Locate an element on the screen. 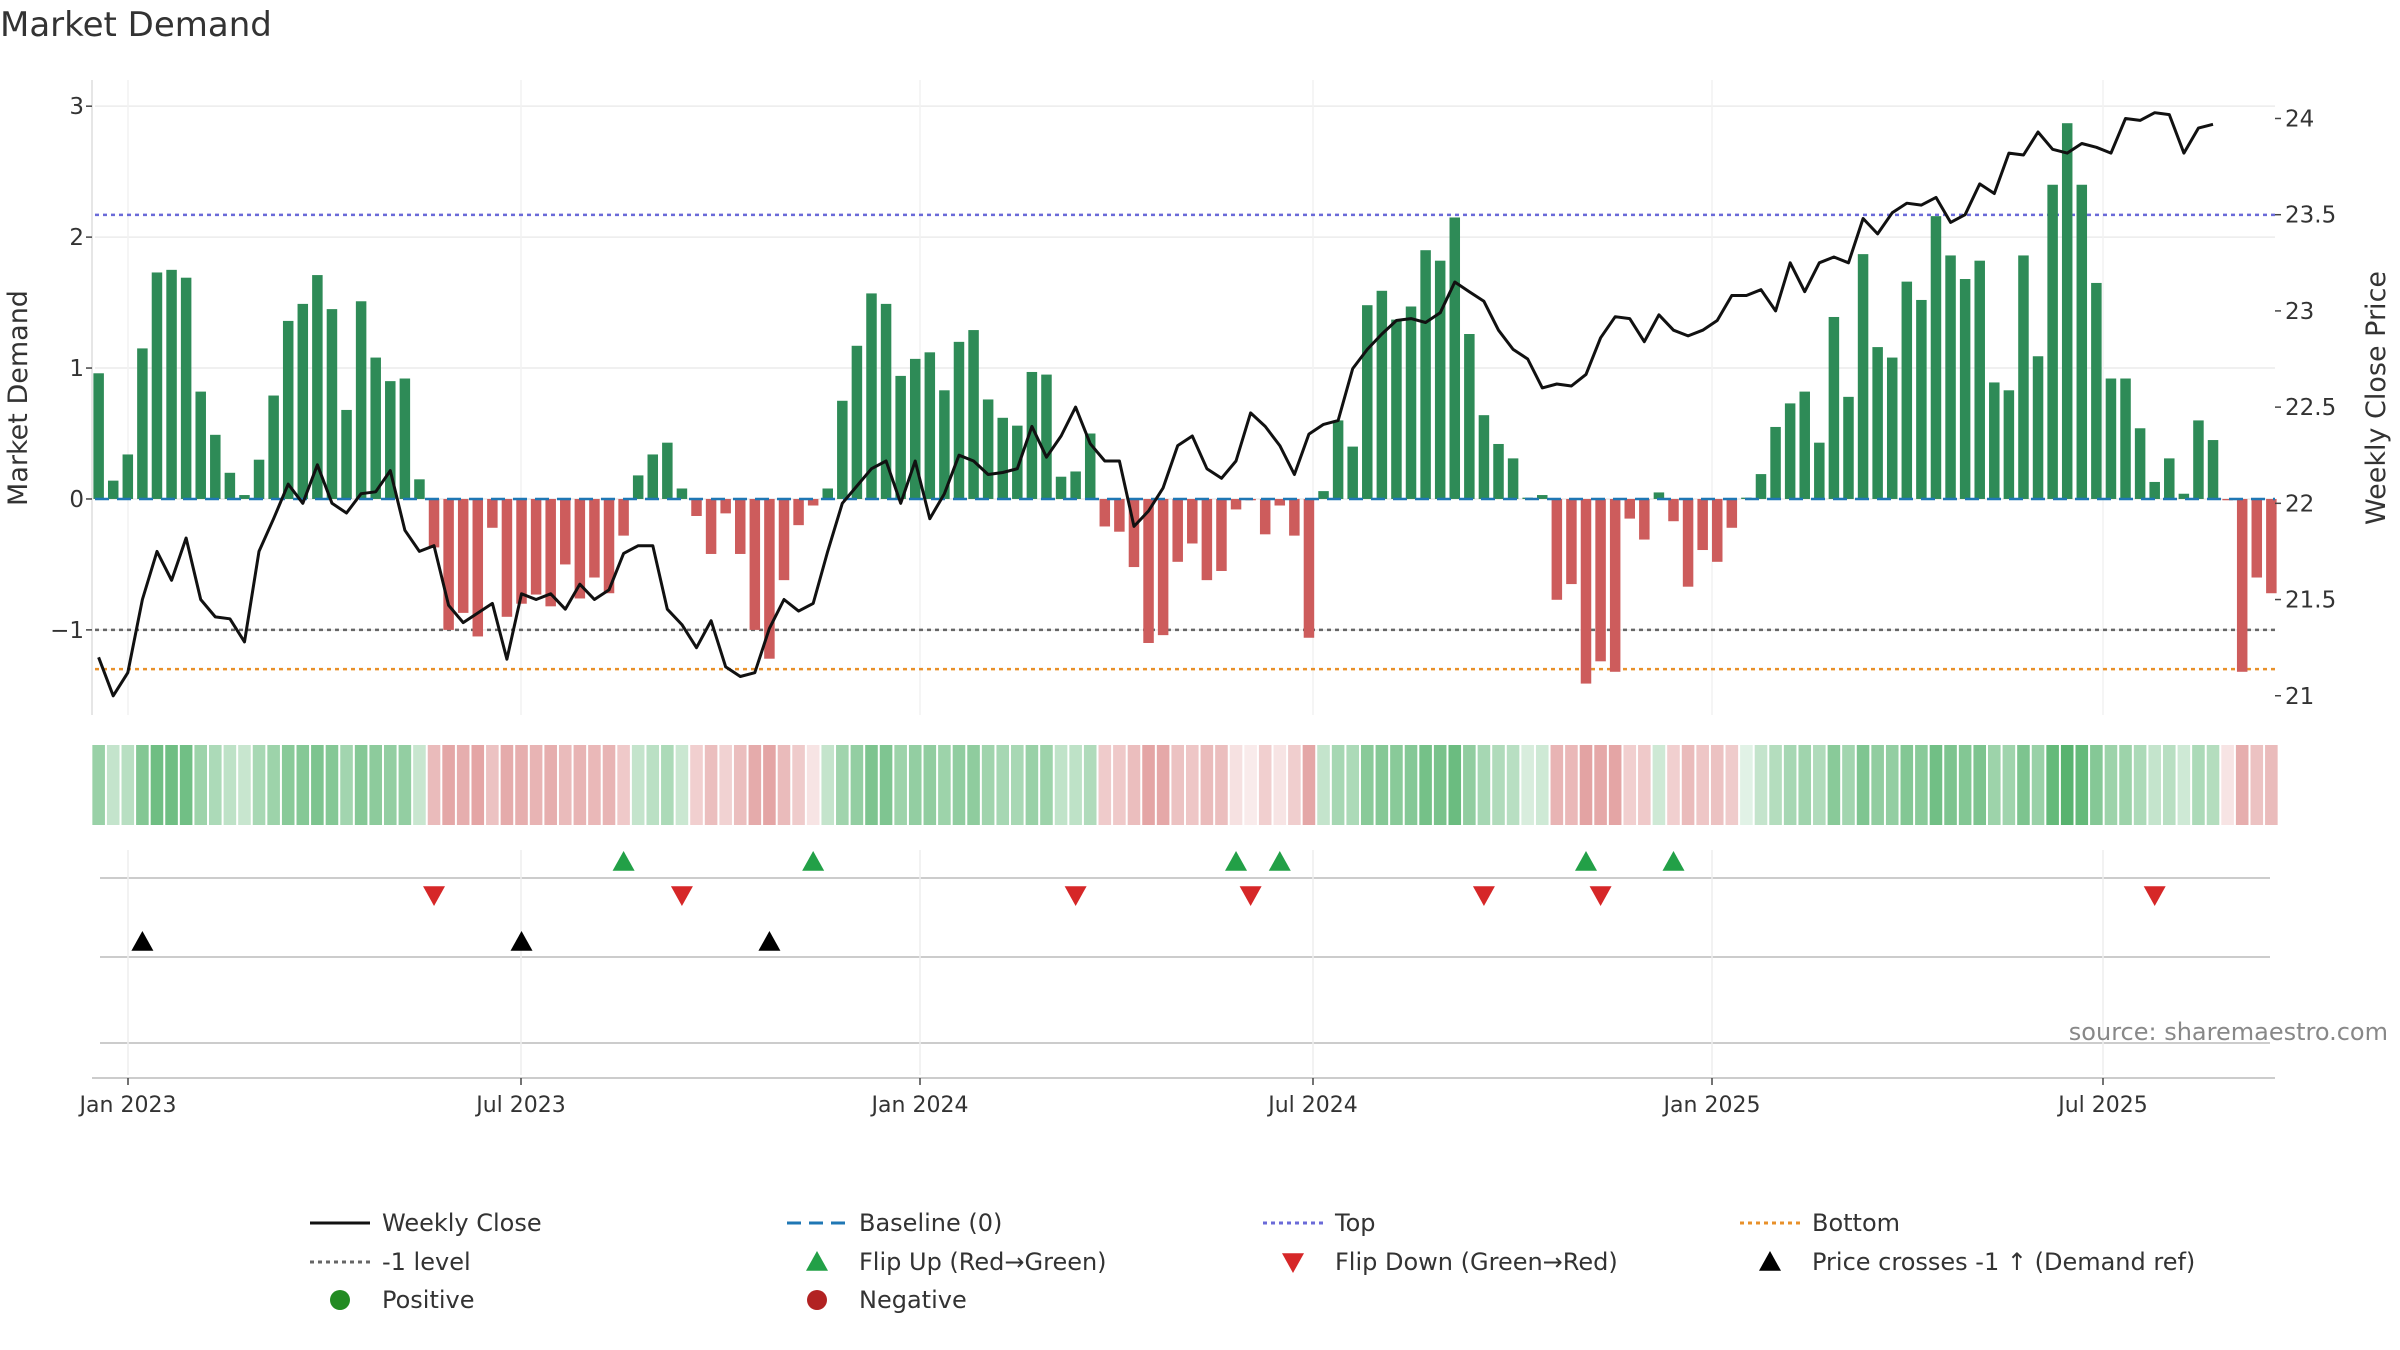  legend-label: Bottom is located at coordinates (1856, 1223).